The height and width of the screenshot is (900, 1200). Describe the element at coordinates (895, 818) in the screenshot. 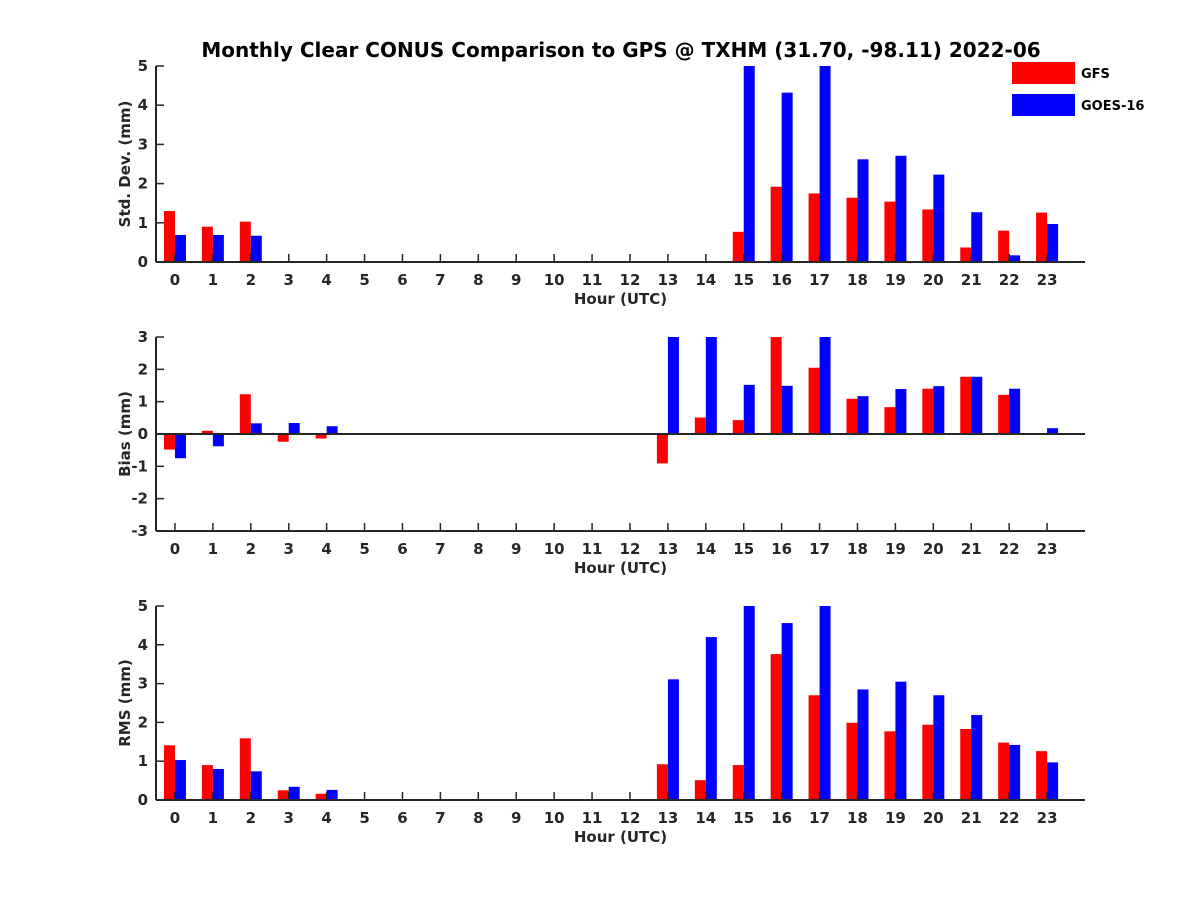

I see `x-tick-label: 19` at that location.